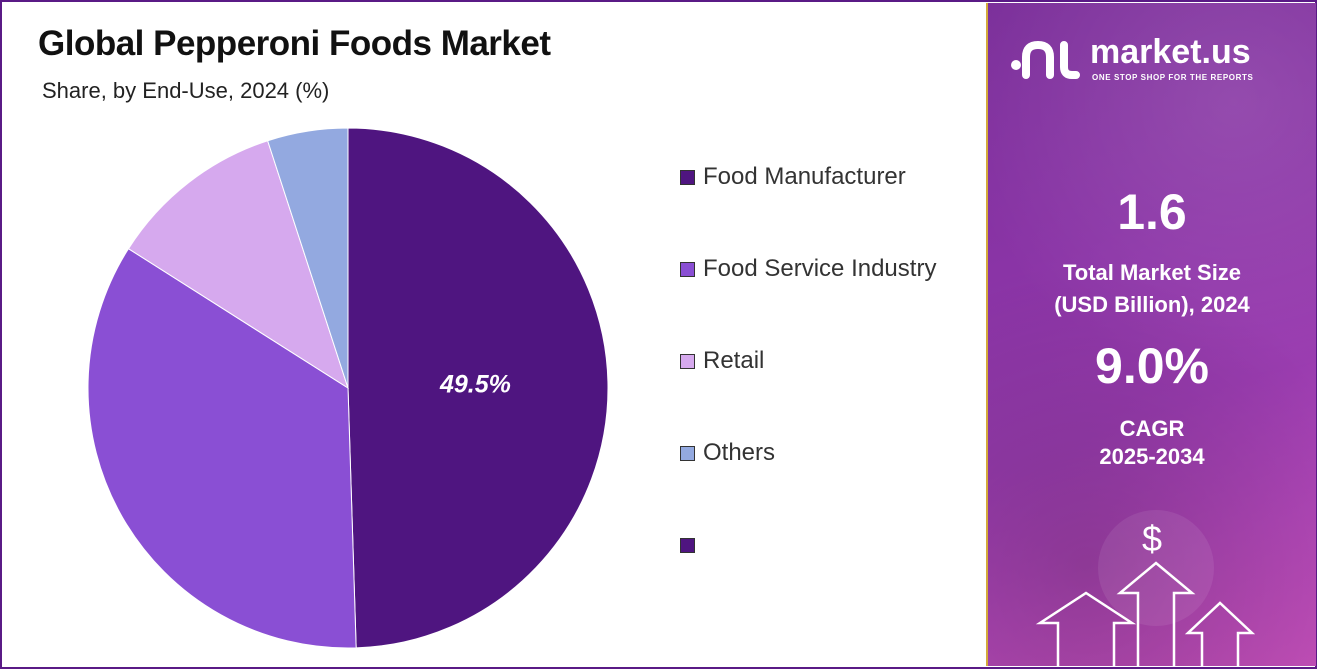  I want to click on legend-item-1: Food Service Industry, so click(808, 269).